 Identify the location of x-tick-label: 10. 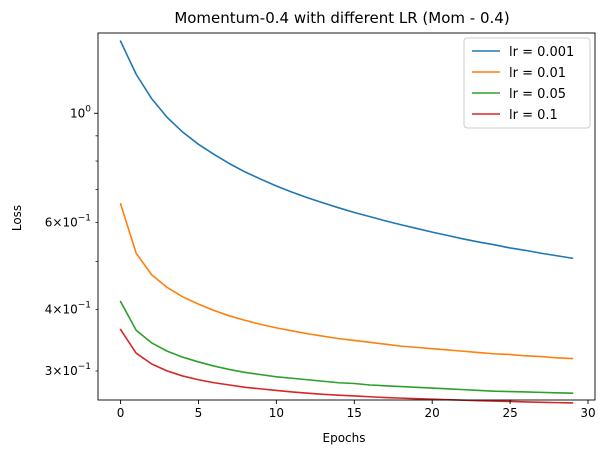
(276, 413).